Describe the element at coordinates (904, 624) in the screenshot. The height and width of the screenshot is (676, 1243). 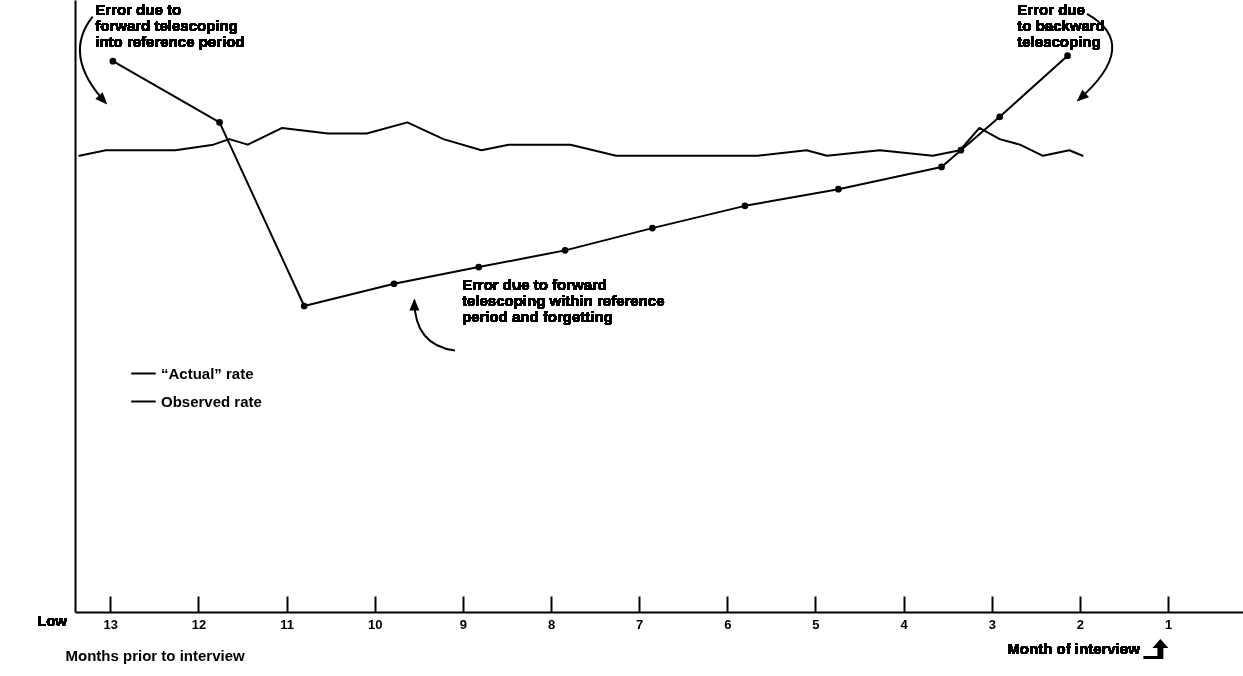
I see `x-tick-label: 4` at that location.